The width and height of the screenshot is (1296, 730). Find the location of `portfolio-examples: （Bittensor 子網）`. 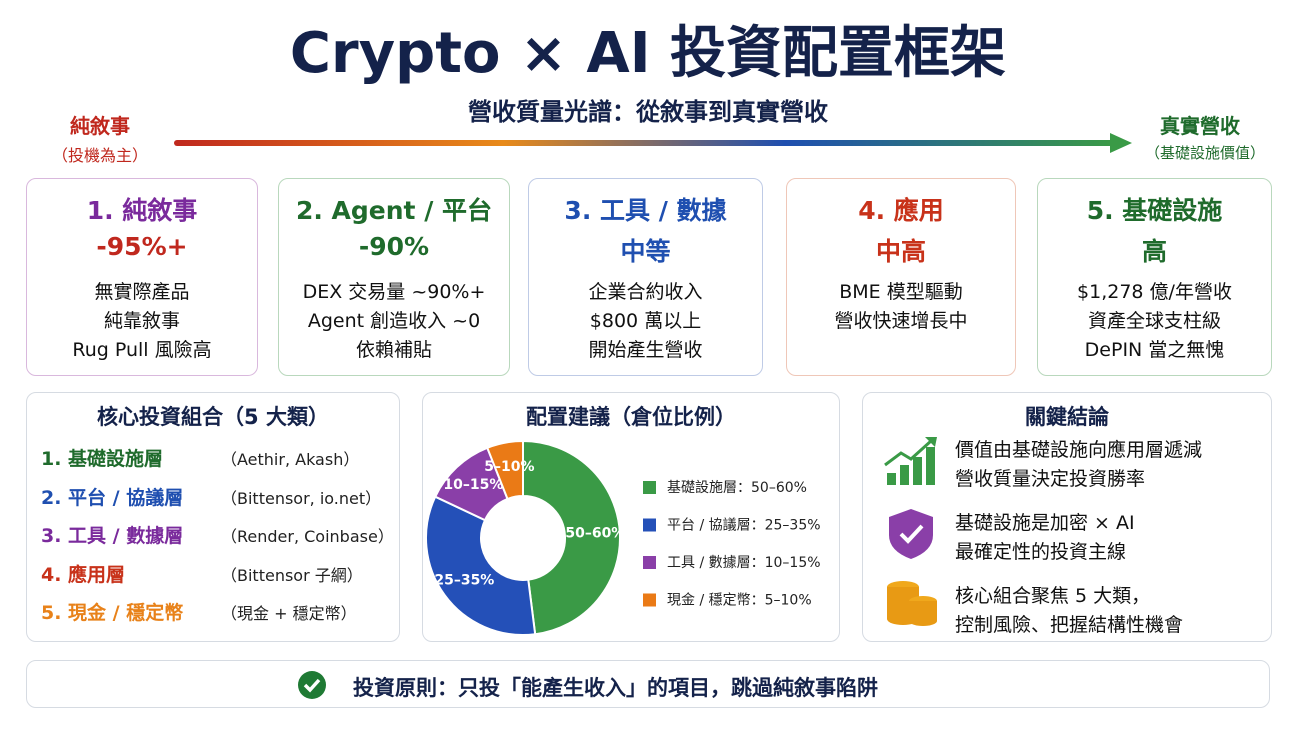

portfolio-examples: （Bittensor 子網） is located at coordinates (292, 575).